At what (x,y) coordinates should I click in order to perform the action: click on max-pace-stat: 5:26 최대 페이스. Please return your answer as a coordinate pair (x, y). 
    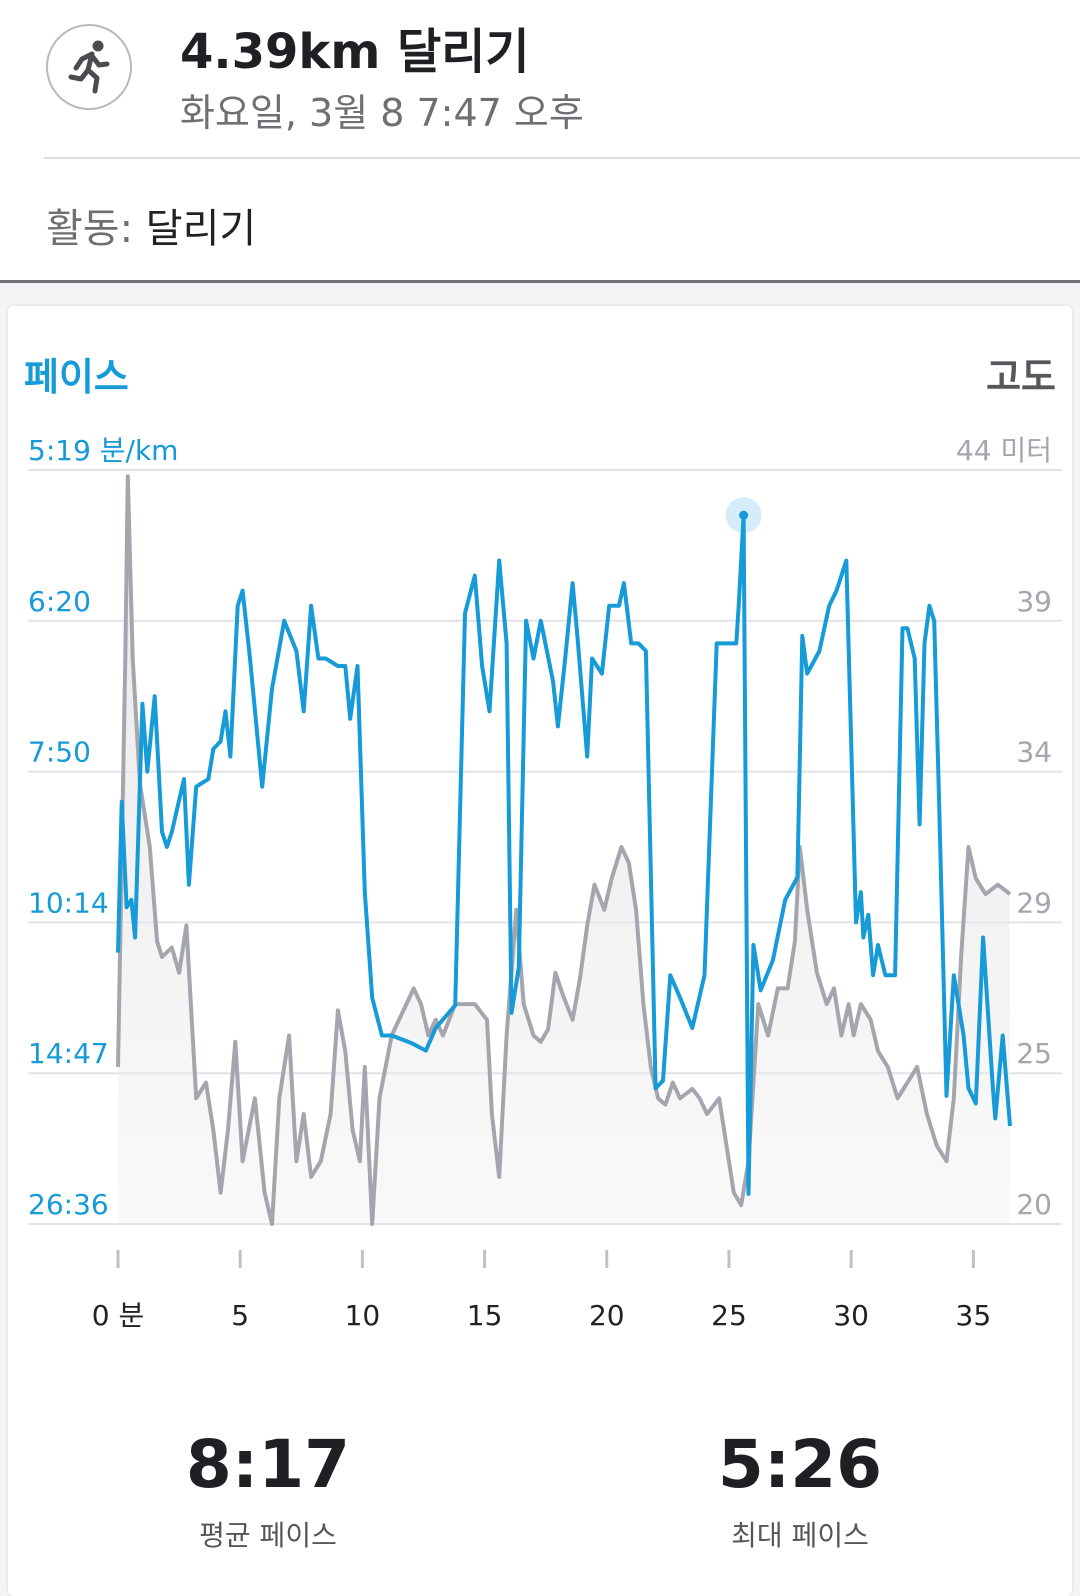
    Looking at the image, I should click on (800, 1493).